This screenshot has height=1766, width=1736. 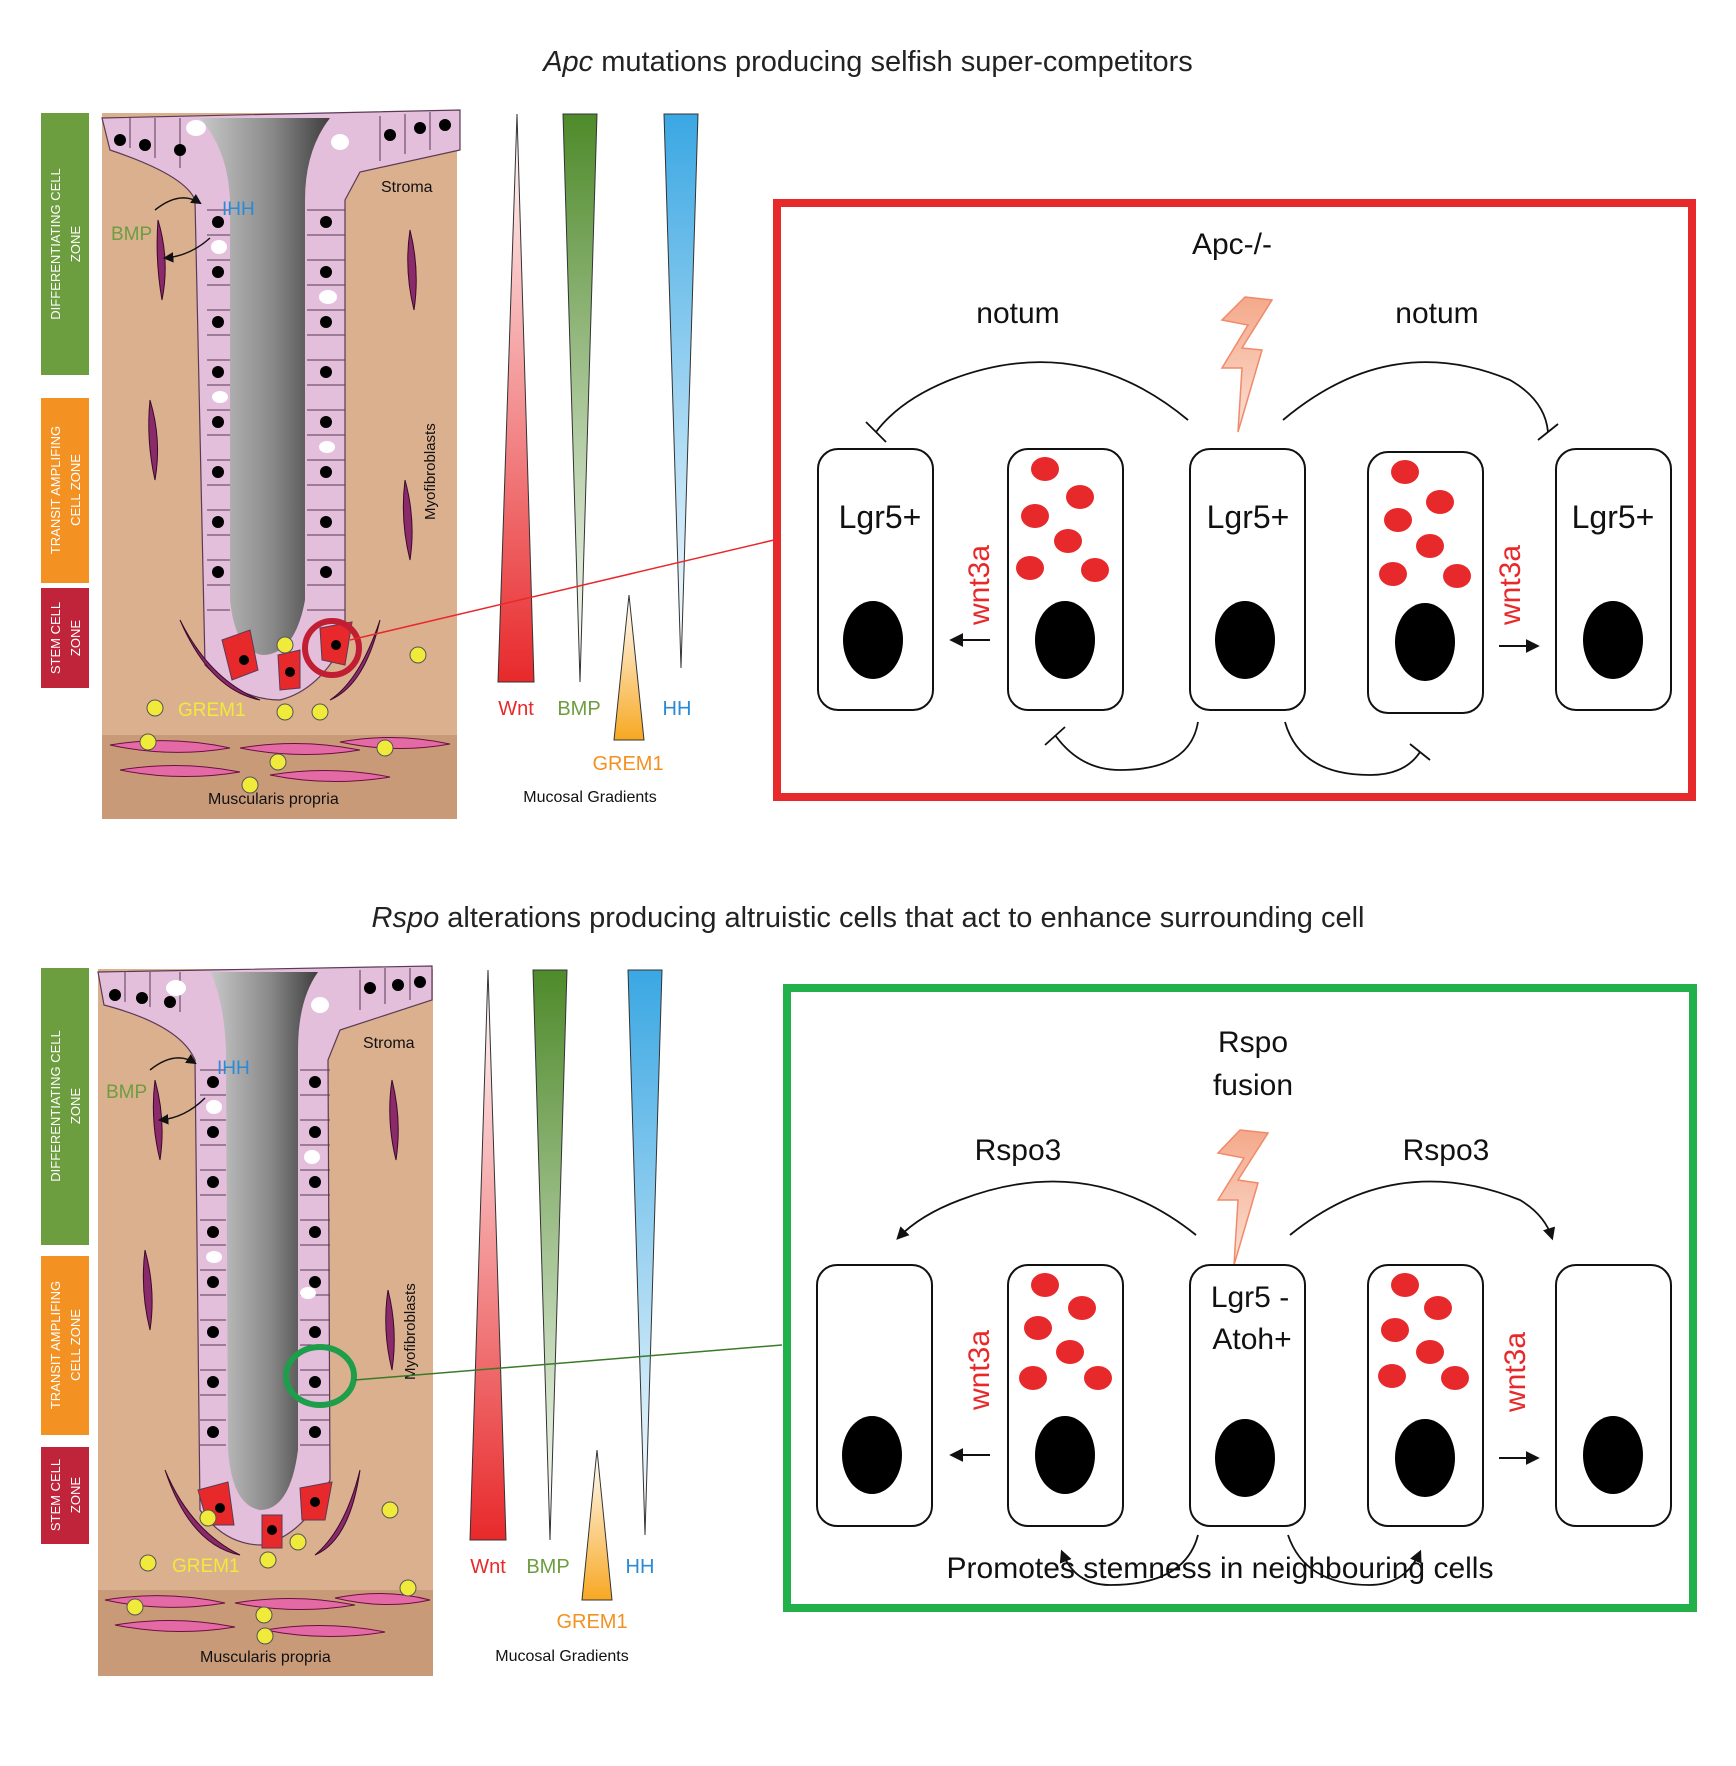 I want to click on gradients-caption: Mucosal Gradients, so click(x=589, y=797).